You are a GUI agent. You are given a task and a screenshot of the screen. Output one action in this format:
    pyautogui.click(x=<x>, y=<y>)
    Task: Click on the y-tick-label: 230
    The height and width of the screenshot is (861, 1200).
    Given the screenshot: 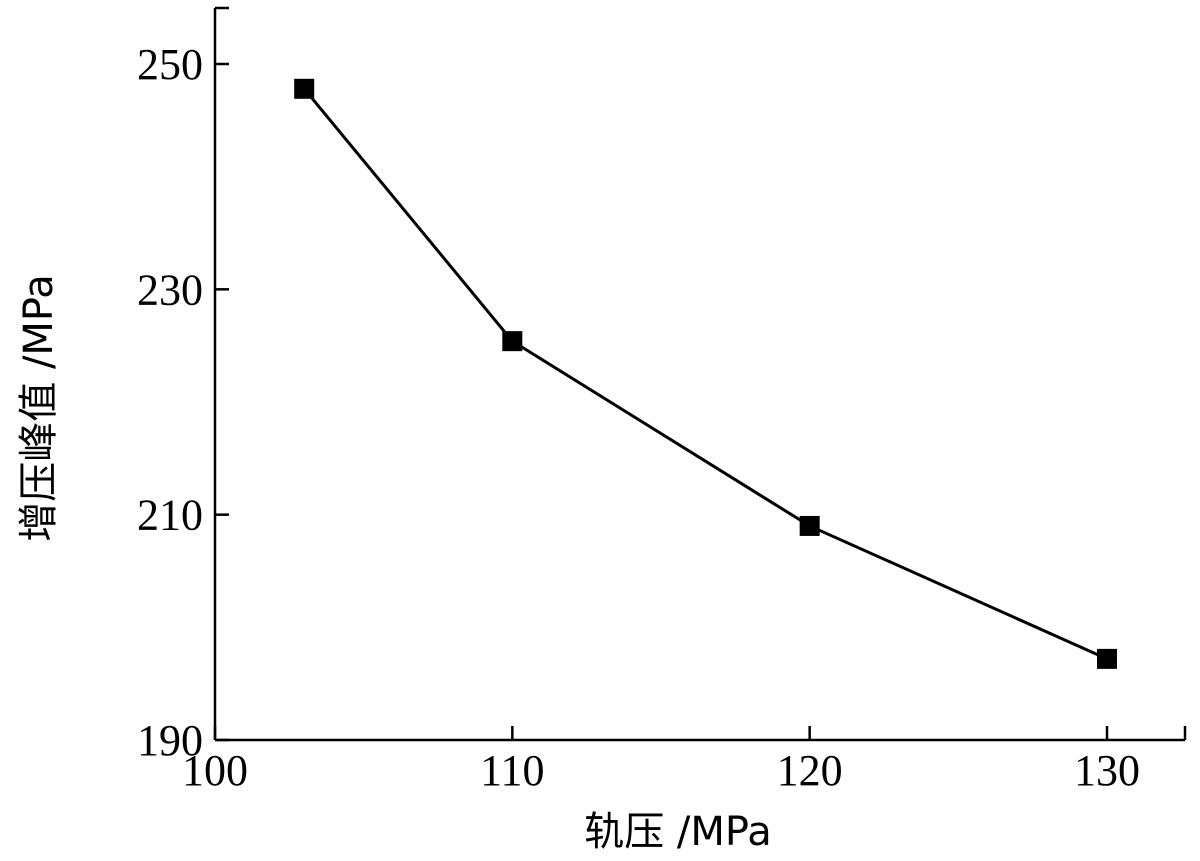 What is the action you would take?
    pyautogui.click(x=170, y=289)
    